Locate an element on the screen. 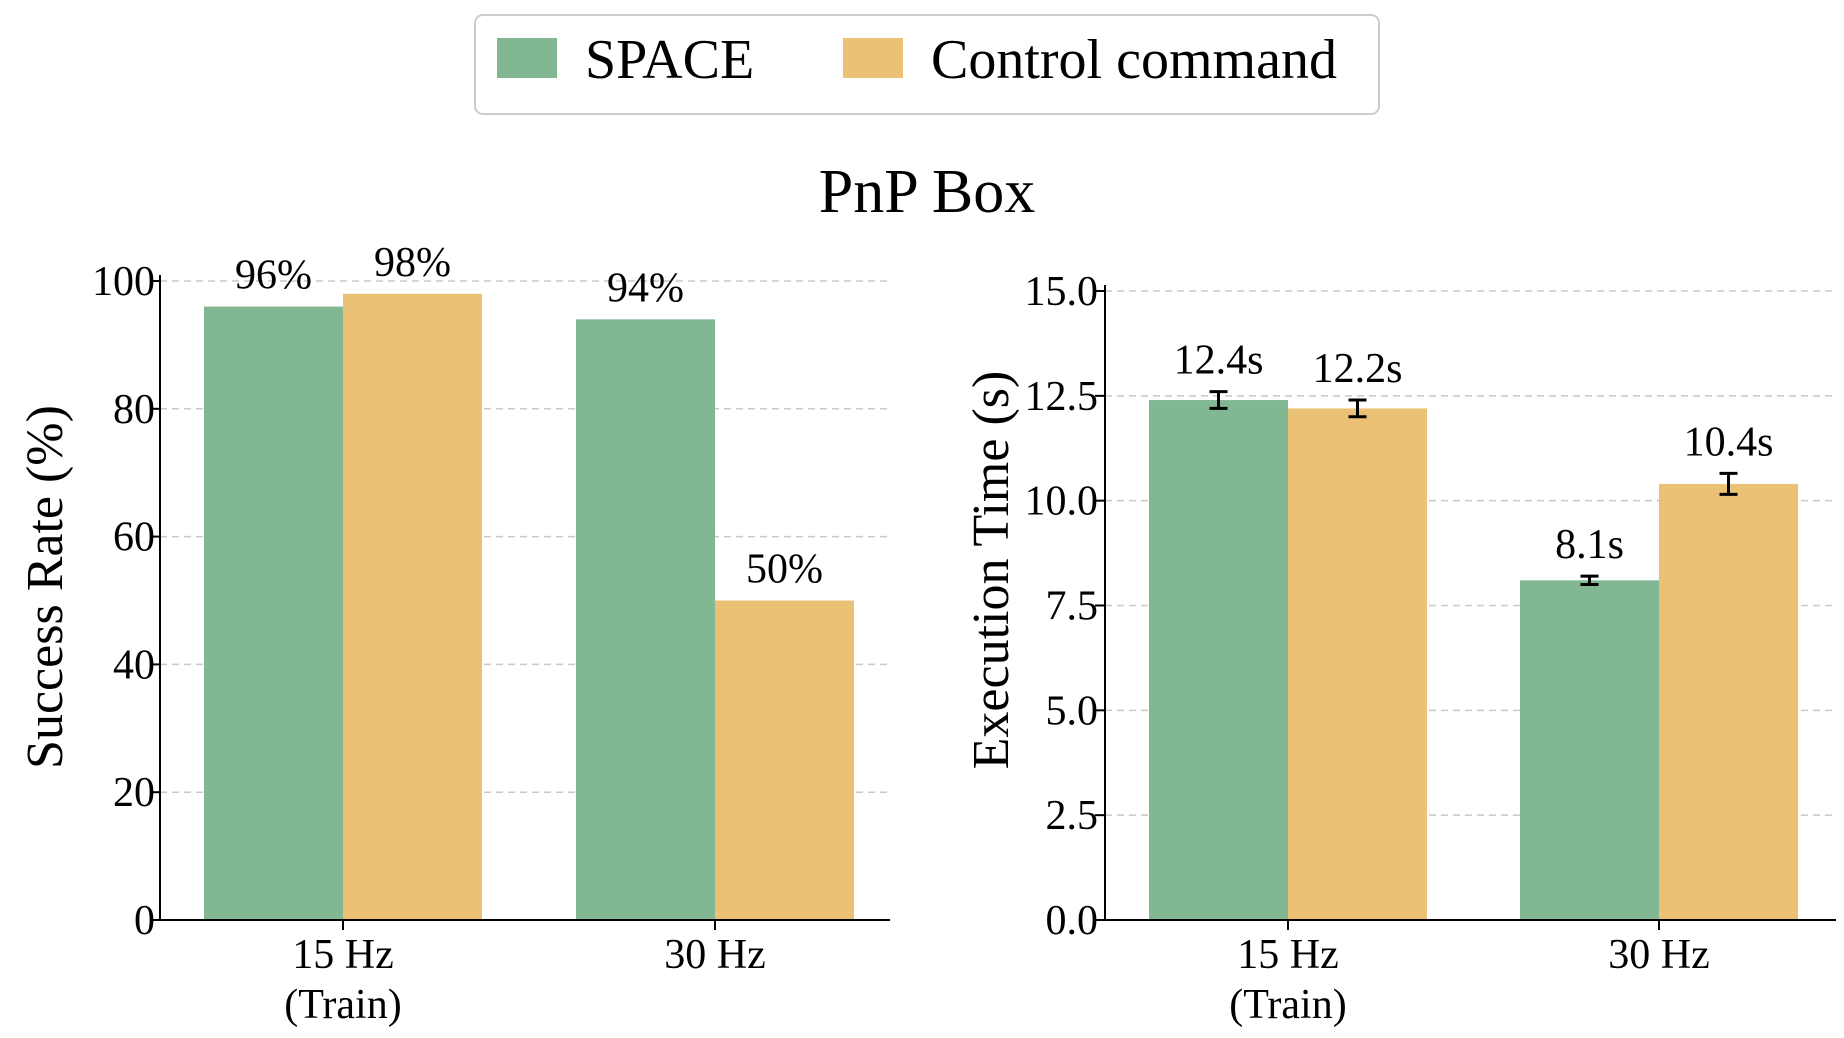 This screenshot has width=1844, height=1038. success-rate-data-label: 96% is located at coordinates (273, 276).